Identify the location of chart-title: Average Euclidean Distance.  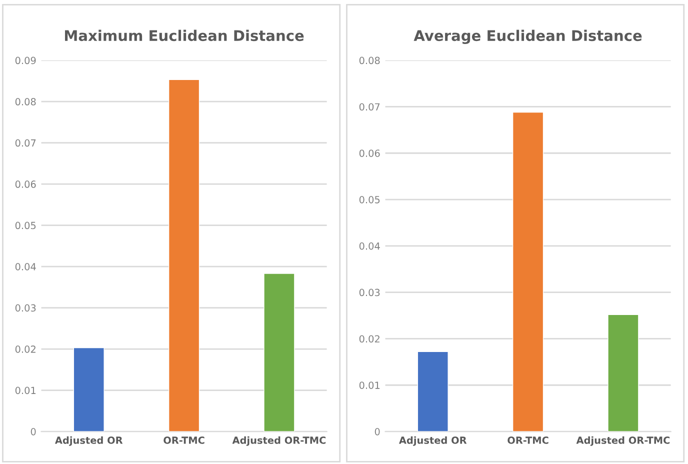
(528, 37).